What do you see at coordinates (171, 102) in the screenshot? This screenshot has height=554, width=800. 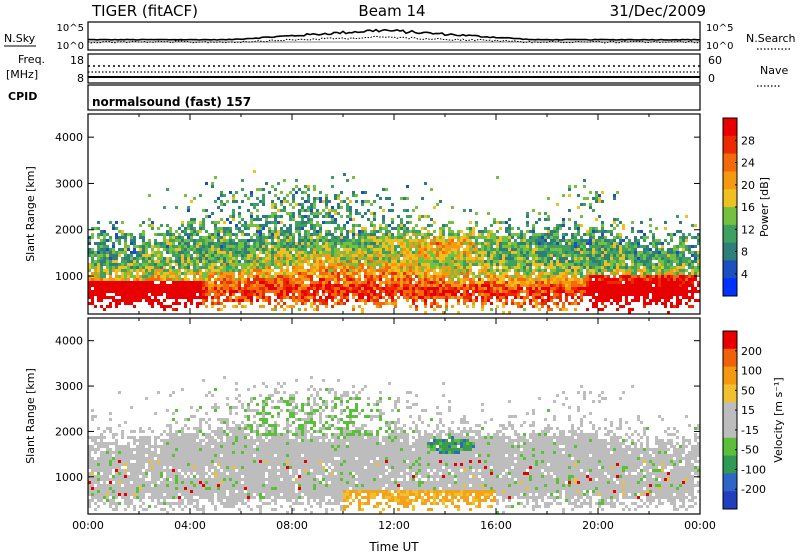 I see `cpid-text: normalsound (fast) 157` at bounding box center [171, 102].